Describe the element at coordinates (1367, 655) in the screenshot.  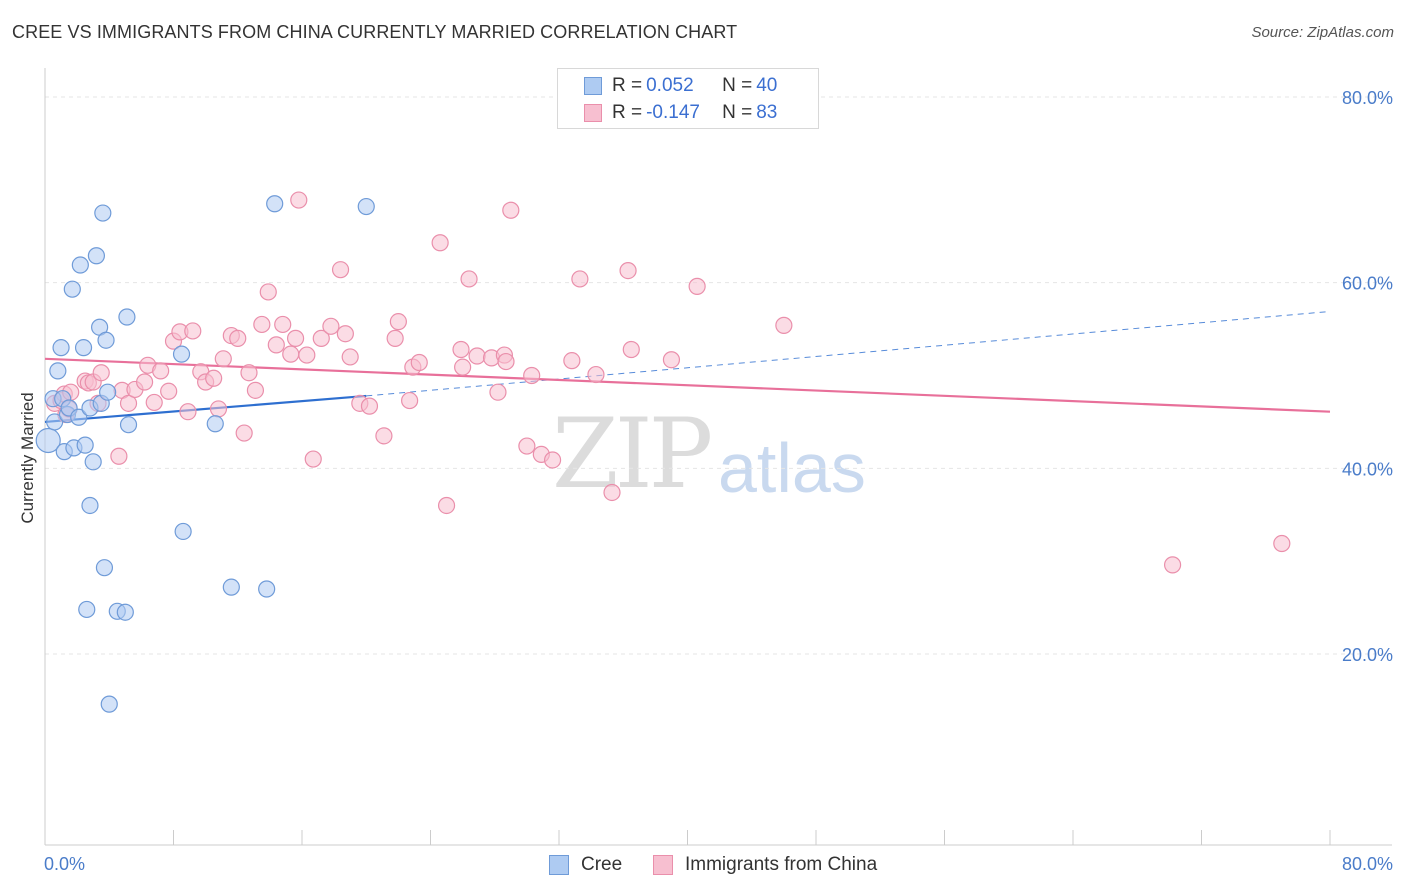
I see `y-tick-label: 20.0%` at that location.